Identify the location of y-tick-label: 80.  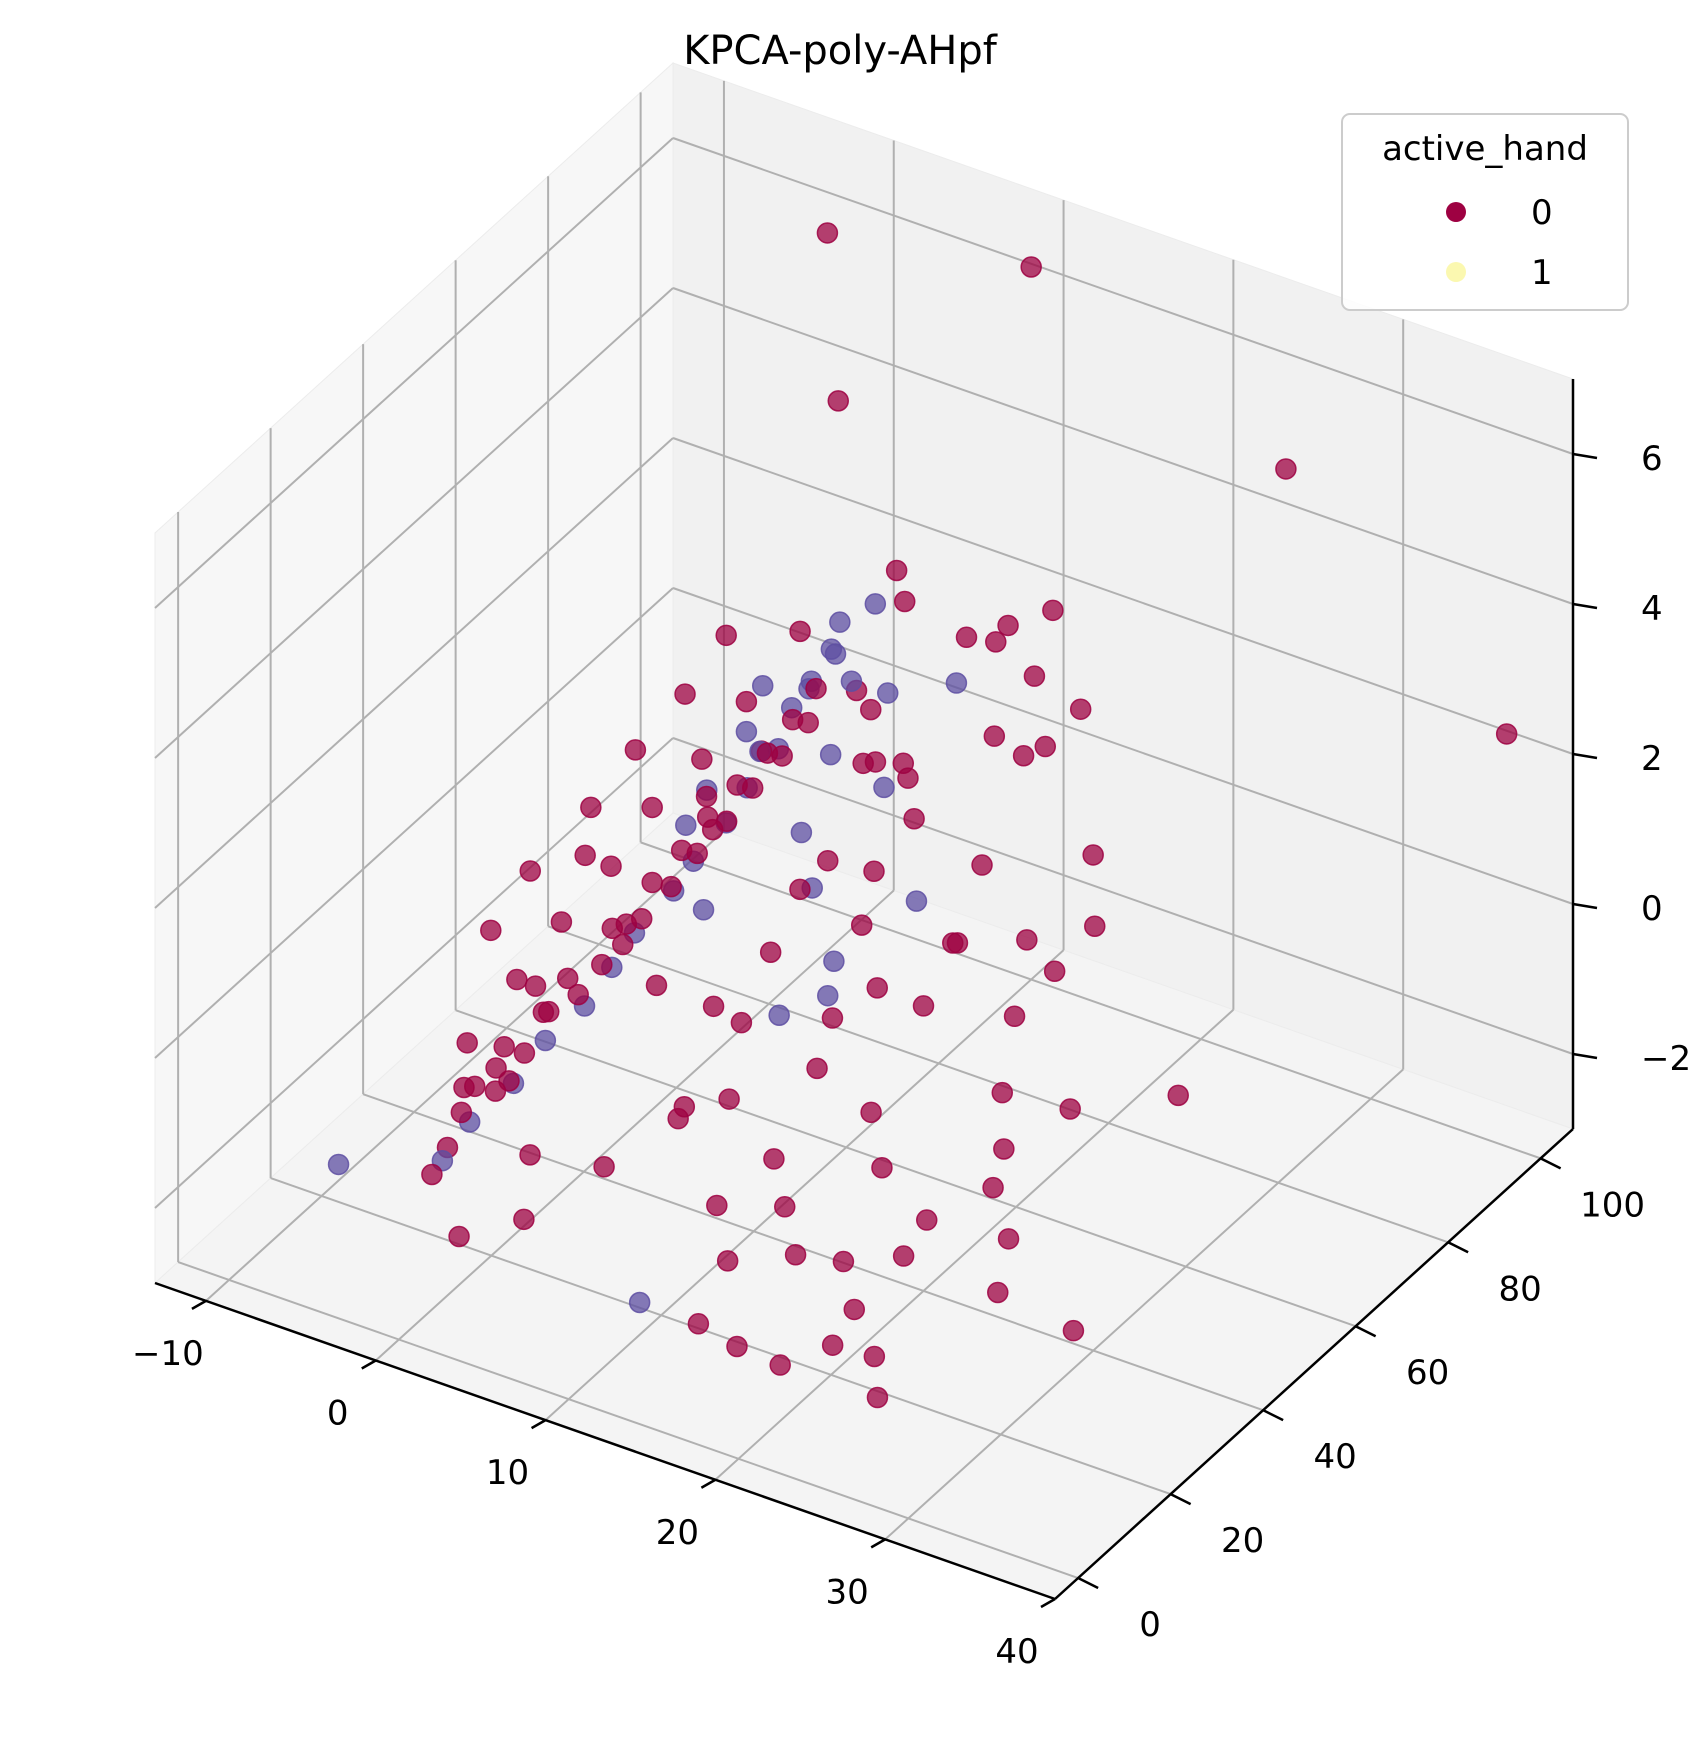
(1519, 1289).